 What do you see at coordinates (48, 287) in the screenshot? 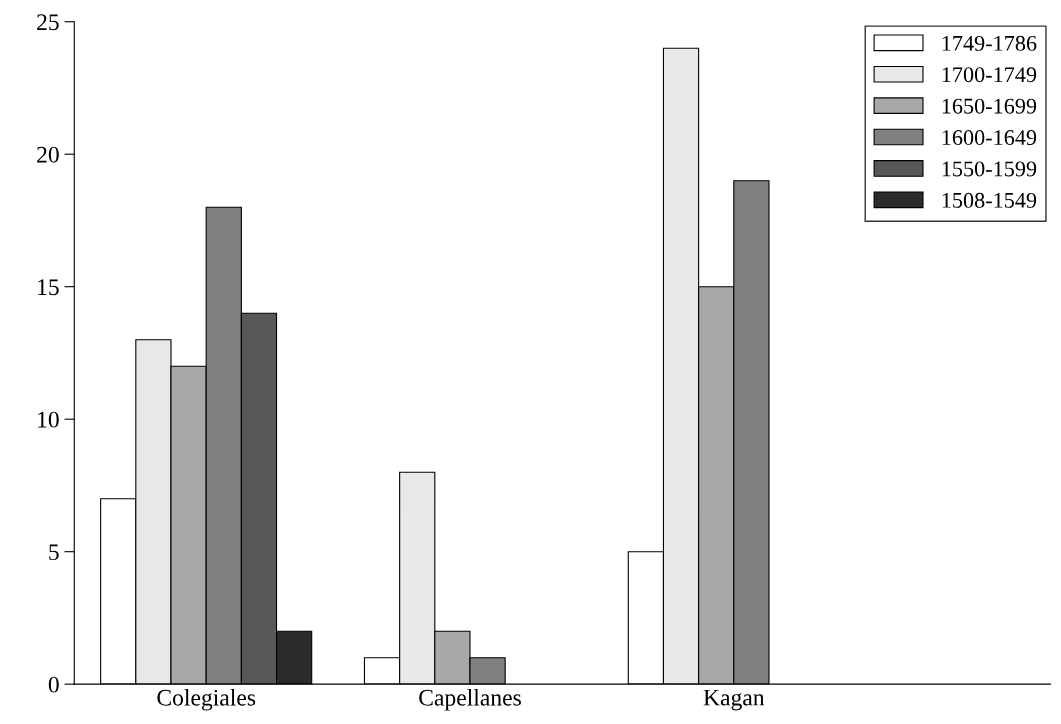
I see `y-tick-label: 15` at bounding box center [48, 287].